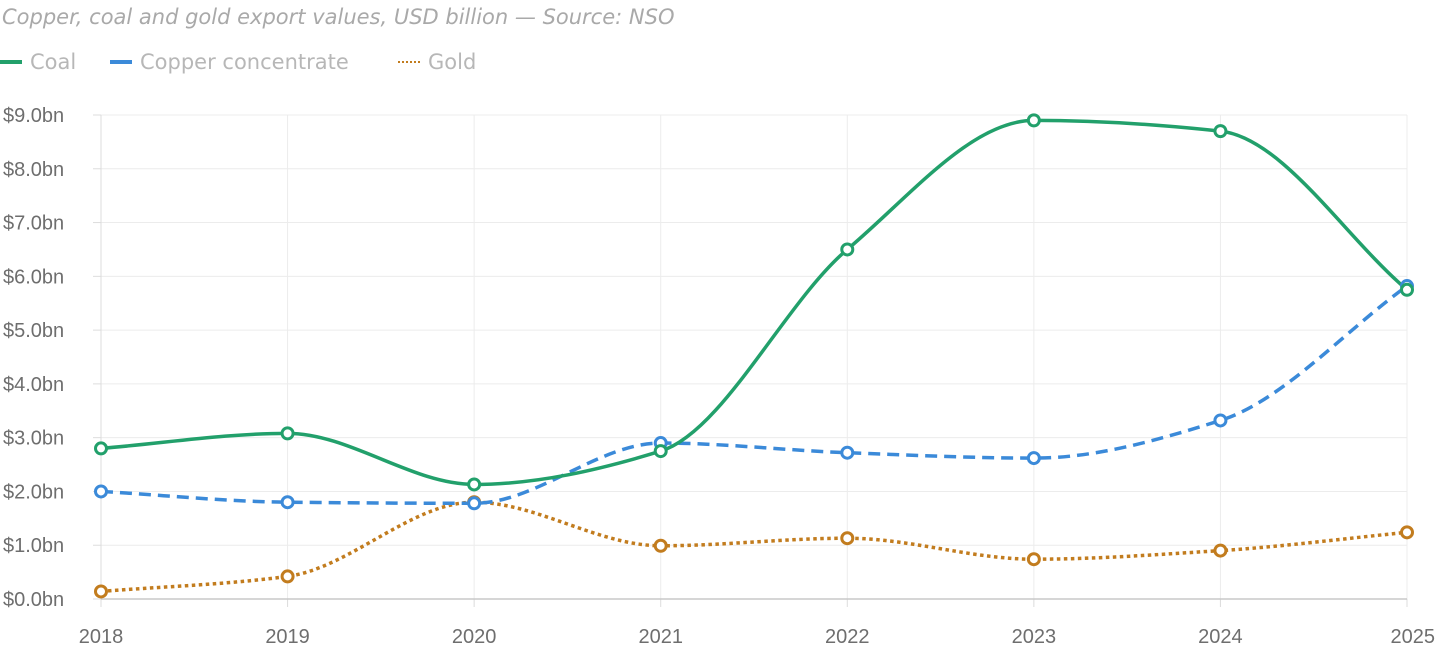 The width and height of the screenshot is (1440, 656). I want to click on x-tick-label: 2024, so click(1220, 637).